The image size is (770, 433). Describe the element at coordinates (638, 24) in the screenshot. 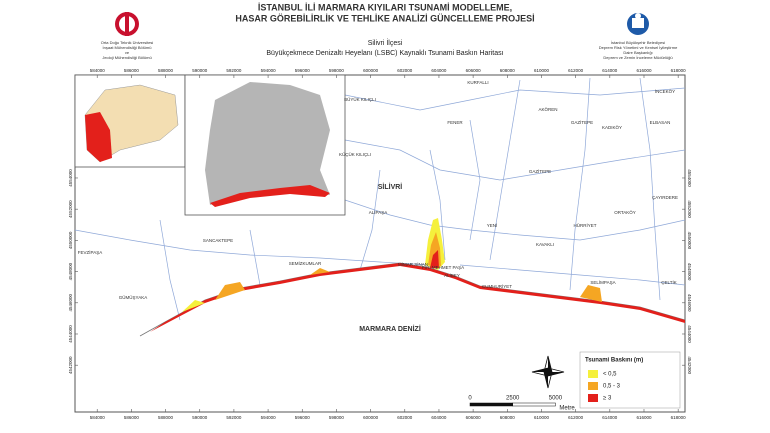

I see `ibb-logo` at that location.